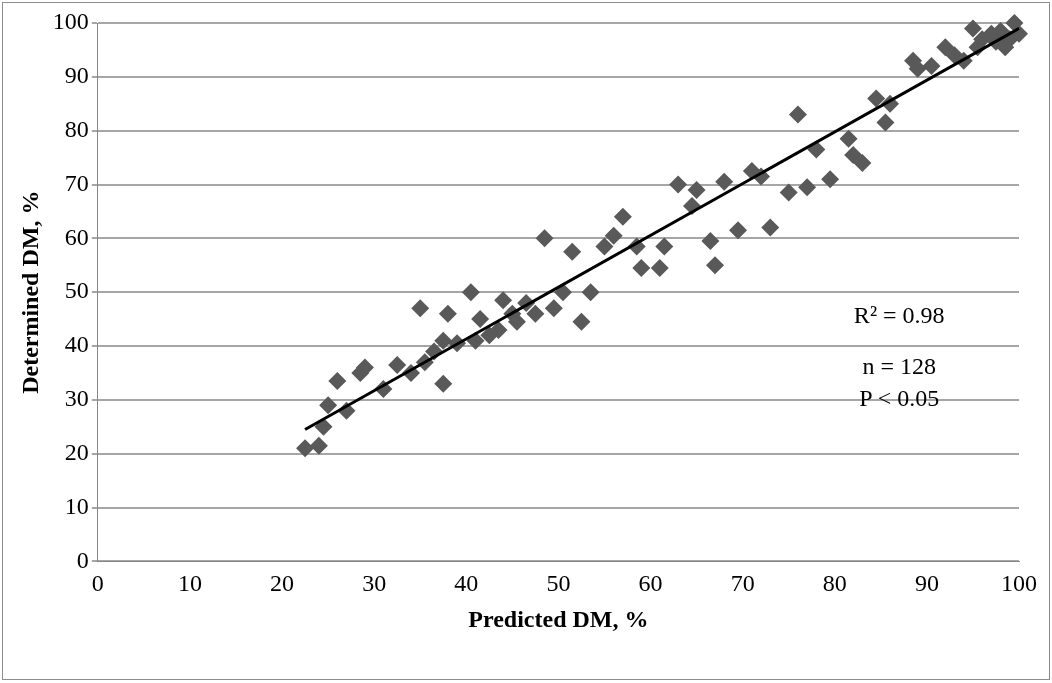 The image size is (1052, 683). Describe the element at coordinates (466, 583) in the screenshot. I see `x-tick-label: 40` at that location.